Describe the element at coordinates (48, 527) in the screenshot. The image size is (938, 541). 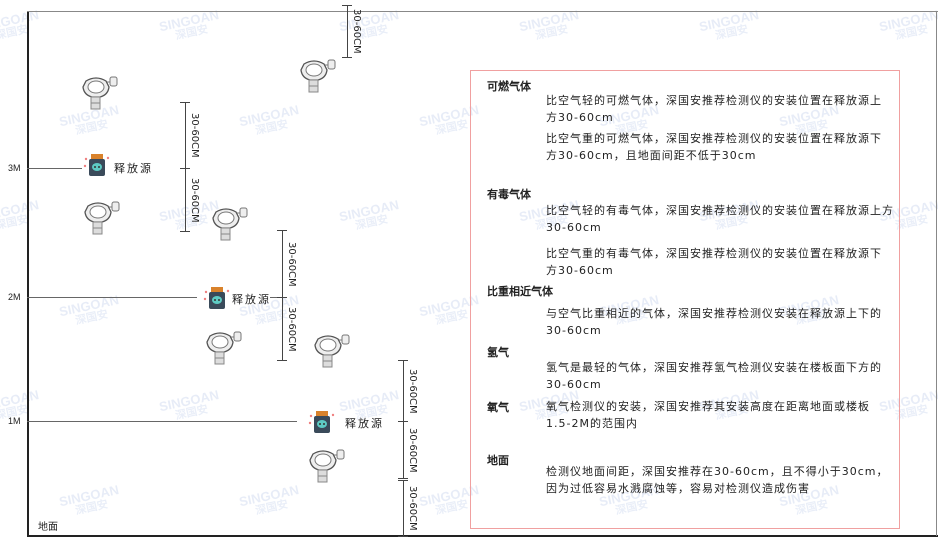
I see `ground-label: 地面` at that location.